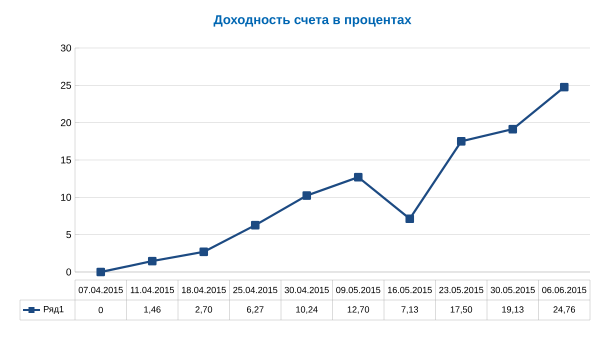 The image size is (595, 349). Describe the element at coordinates (100, 310) in the screenshot. I see `data-label: 0` at that location.